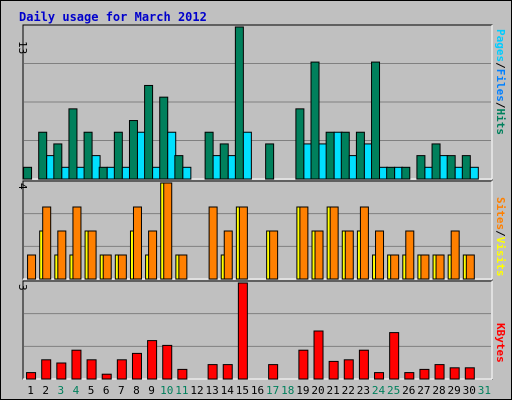  I want to click on legend-text: KBytes, so click(500, 343).